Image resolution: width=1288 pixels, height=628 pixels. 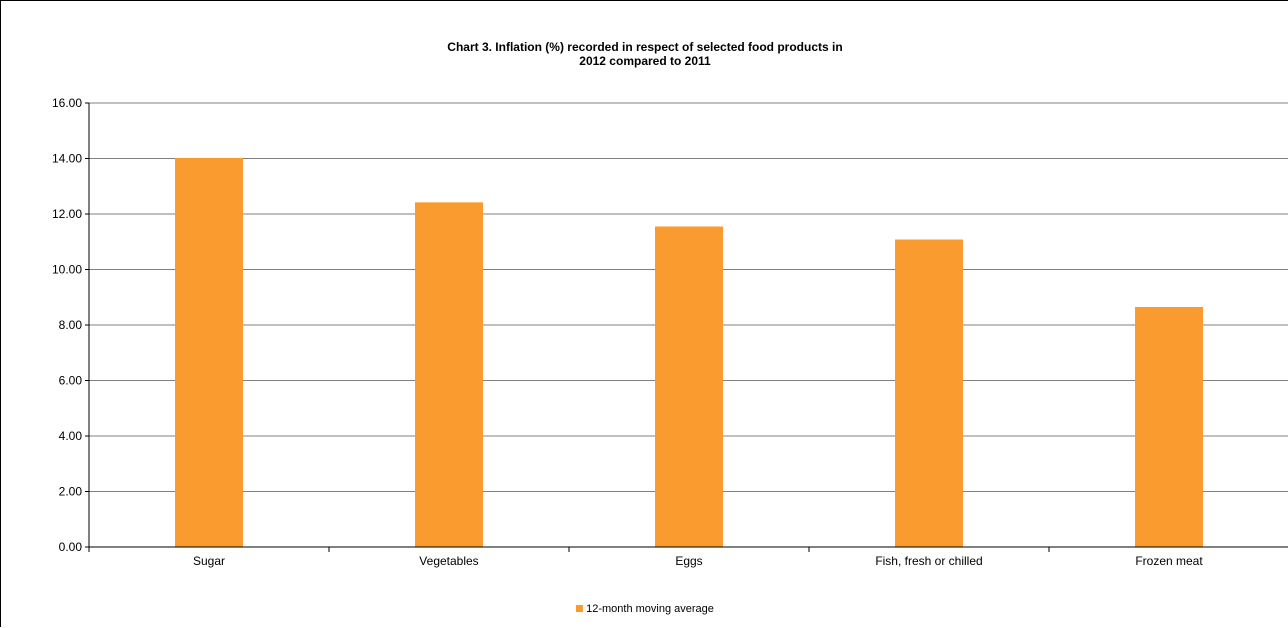 What do you see at coordinates (448, 561) in the screenshot?
I see `x-tick-label: Vegetables` at bounding box center [448, 561].